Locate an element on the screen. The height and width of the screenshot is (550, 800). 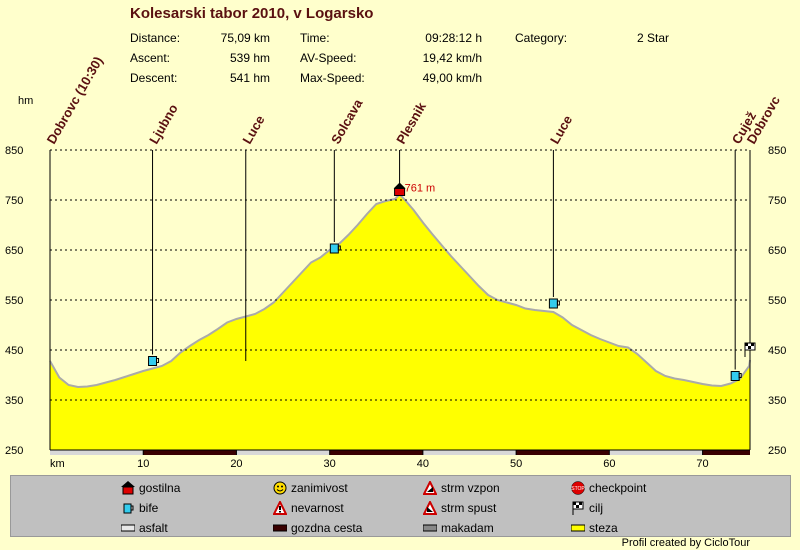
y-tick-right-250: 250 is located at coordinates (777, 451).